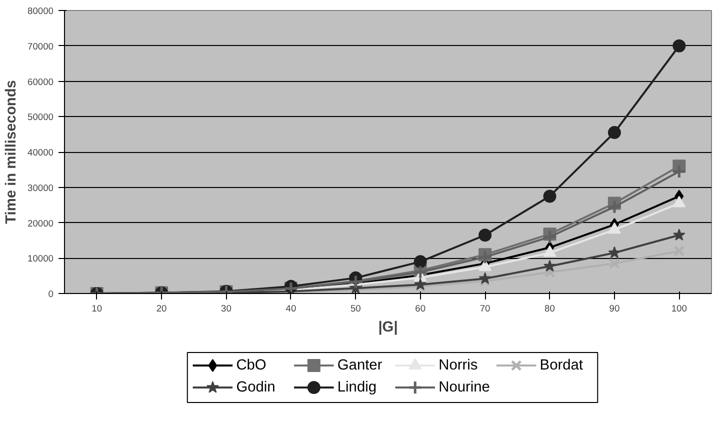 Image resolution: width=721 pixels, height=421 pixels. What do you see at coordinates (161, 309) in the screenshot?
I see `x-tick-label: 20` at bounding box center [161, 309].